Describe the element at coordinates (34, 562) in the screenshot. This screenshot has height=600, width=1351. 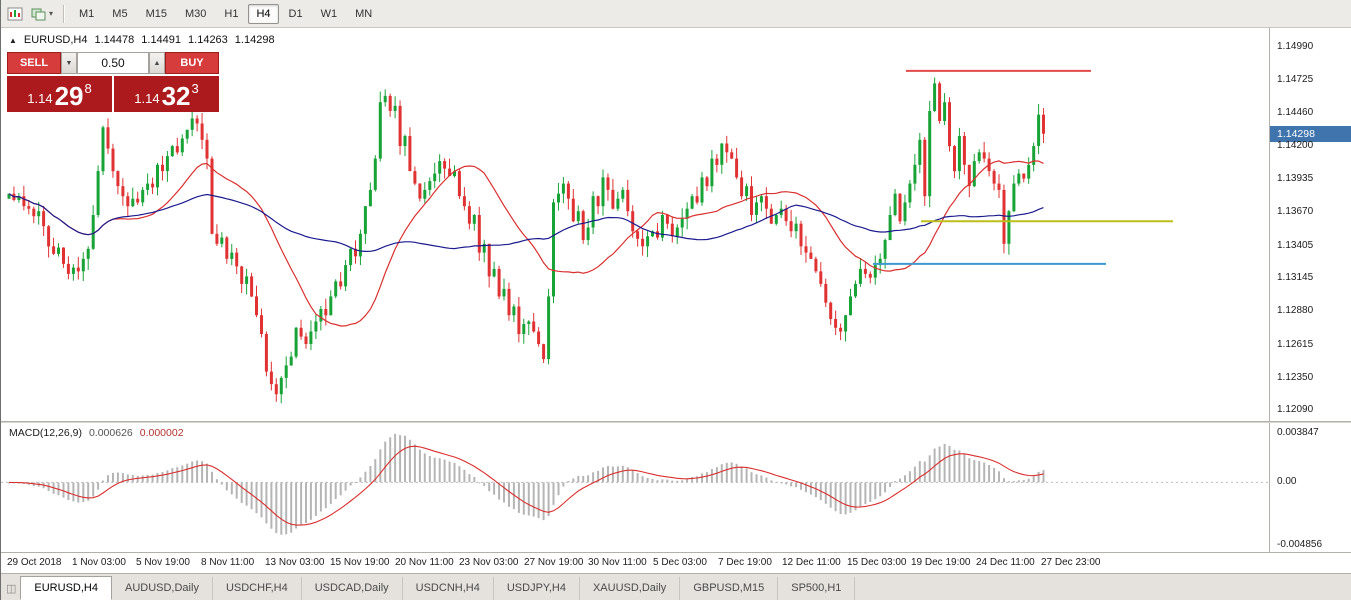
I see `time-axis-label: 29 Oct 2018` at that location.